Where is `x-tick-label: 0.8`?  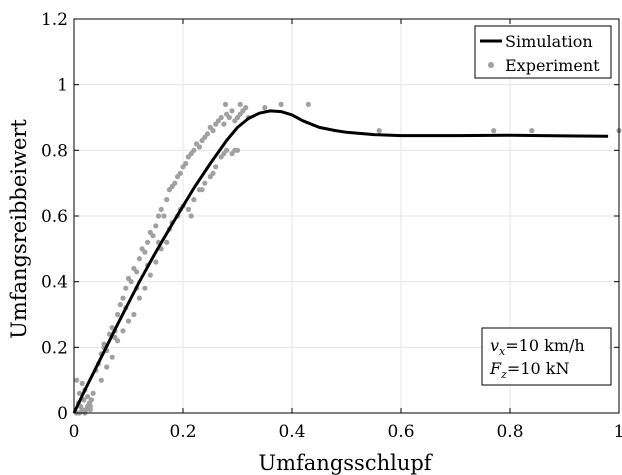 x-tick-label: 0.8 is located at coordinates (509, 432).